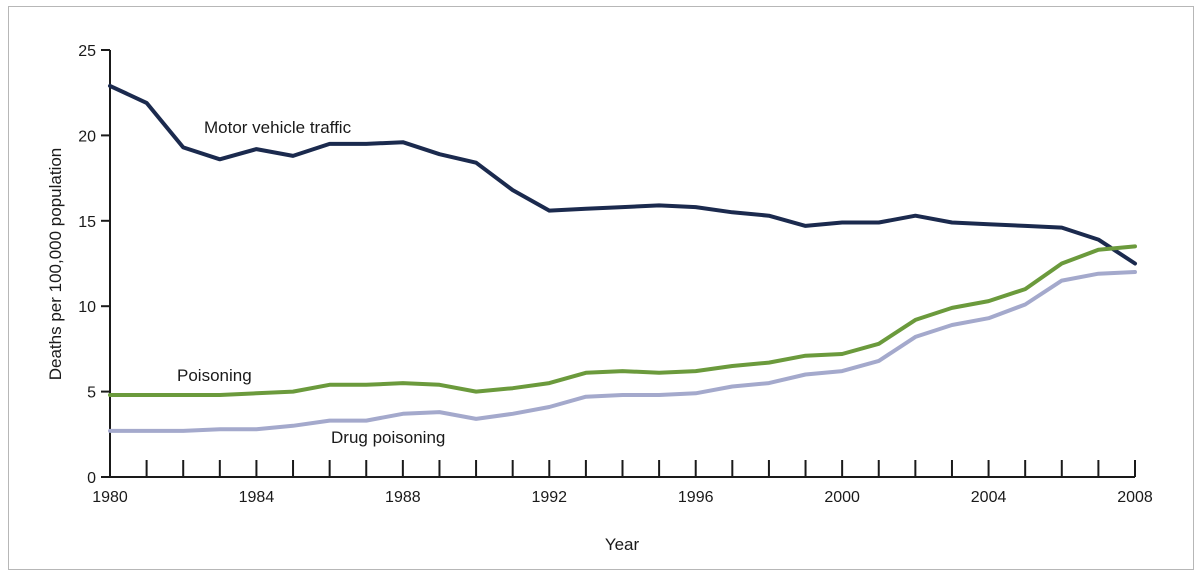 The height and width of the screenshot is (576, 1200). Describe the element at coordinates (388, 437) in the screenshot. I see `series-label-drug-poisoning: Drug poisoning` at that location.